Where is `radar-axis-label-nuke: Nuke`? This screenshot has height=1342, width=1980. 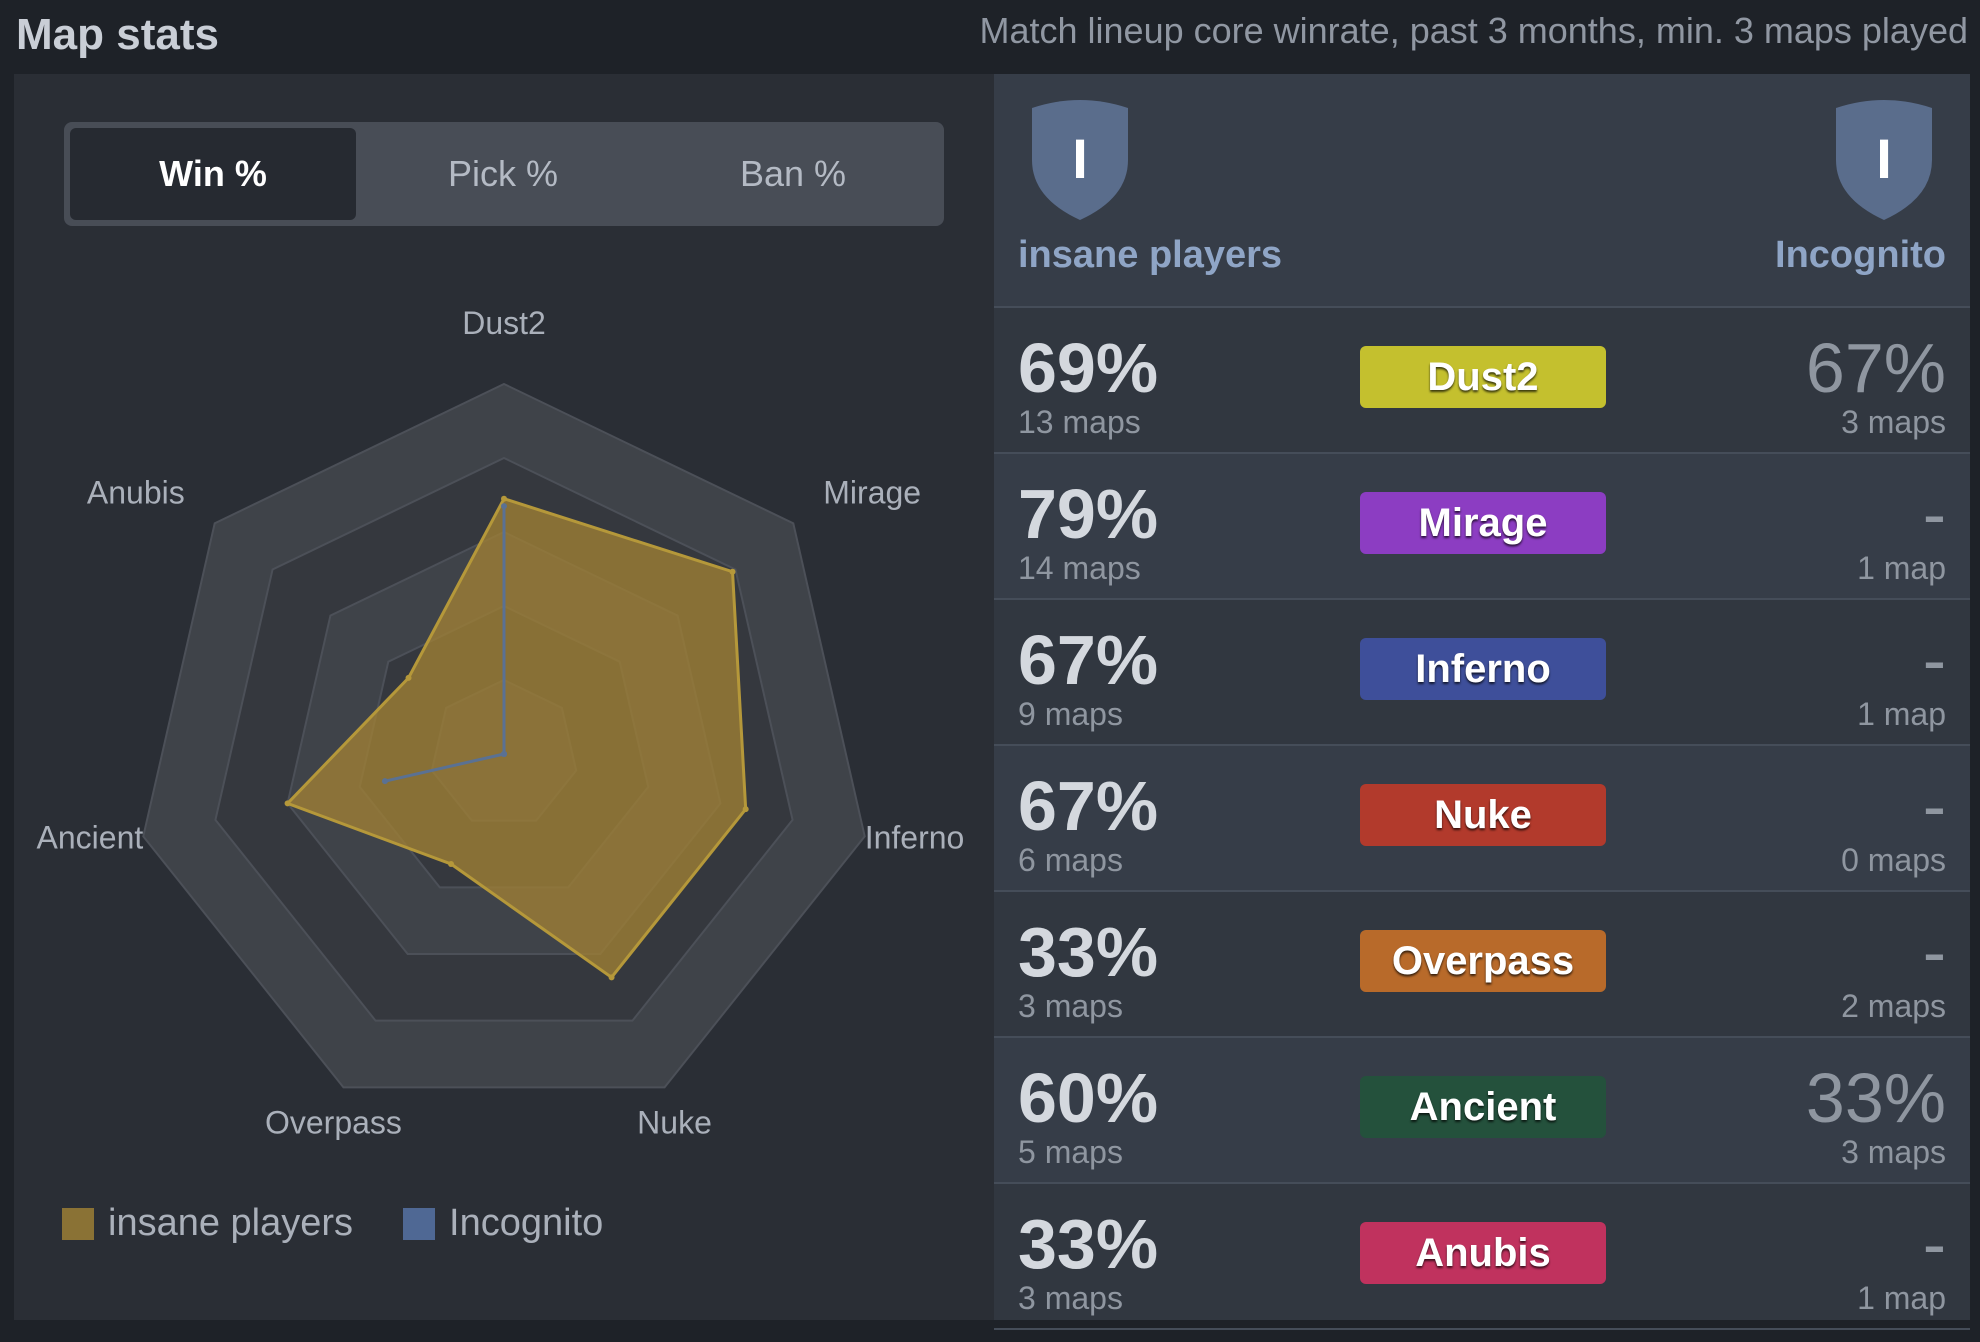
radar-axis-label-nuke: Nuke is located at coordinates (674, 1122).